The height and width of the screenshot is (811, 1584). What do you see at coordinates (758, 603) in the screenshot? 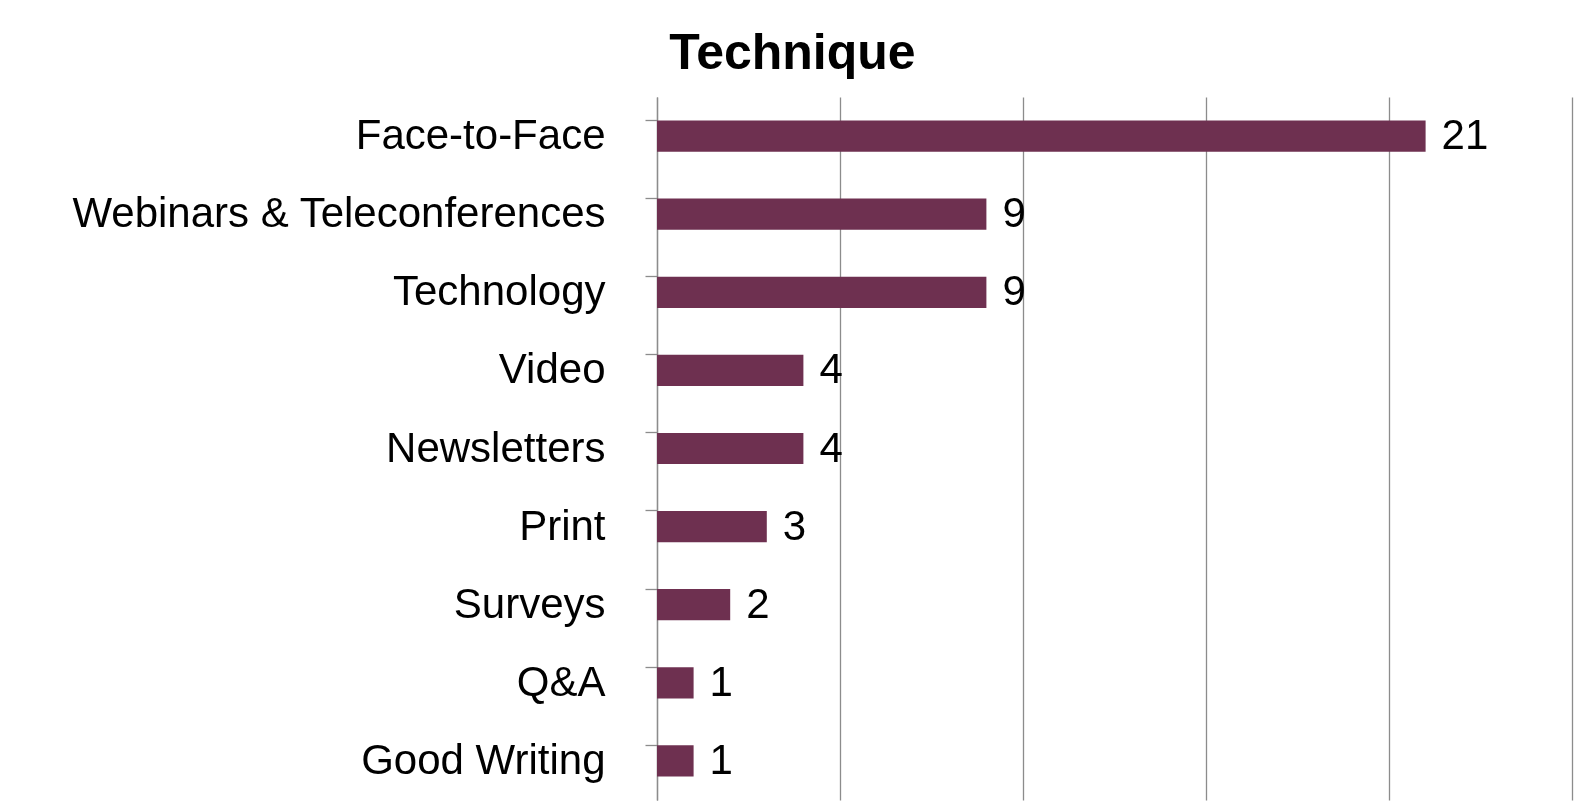
I see `data-label: 2` at bounding box center [758, 603].